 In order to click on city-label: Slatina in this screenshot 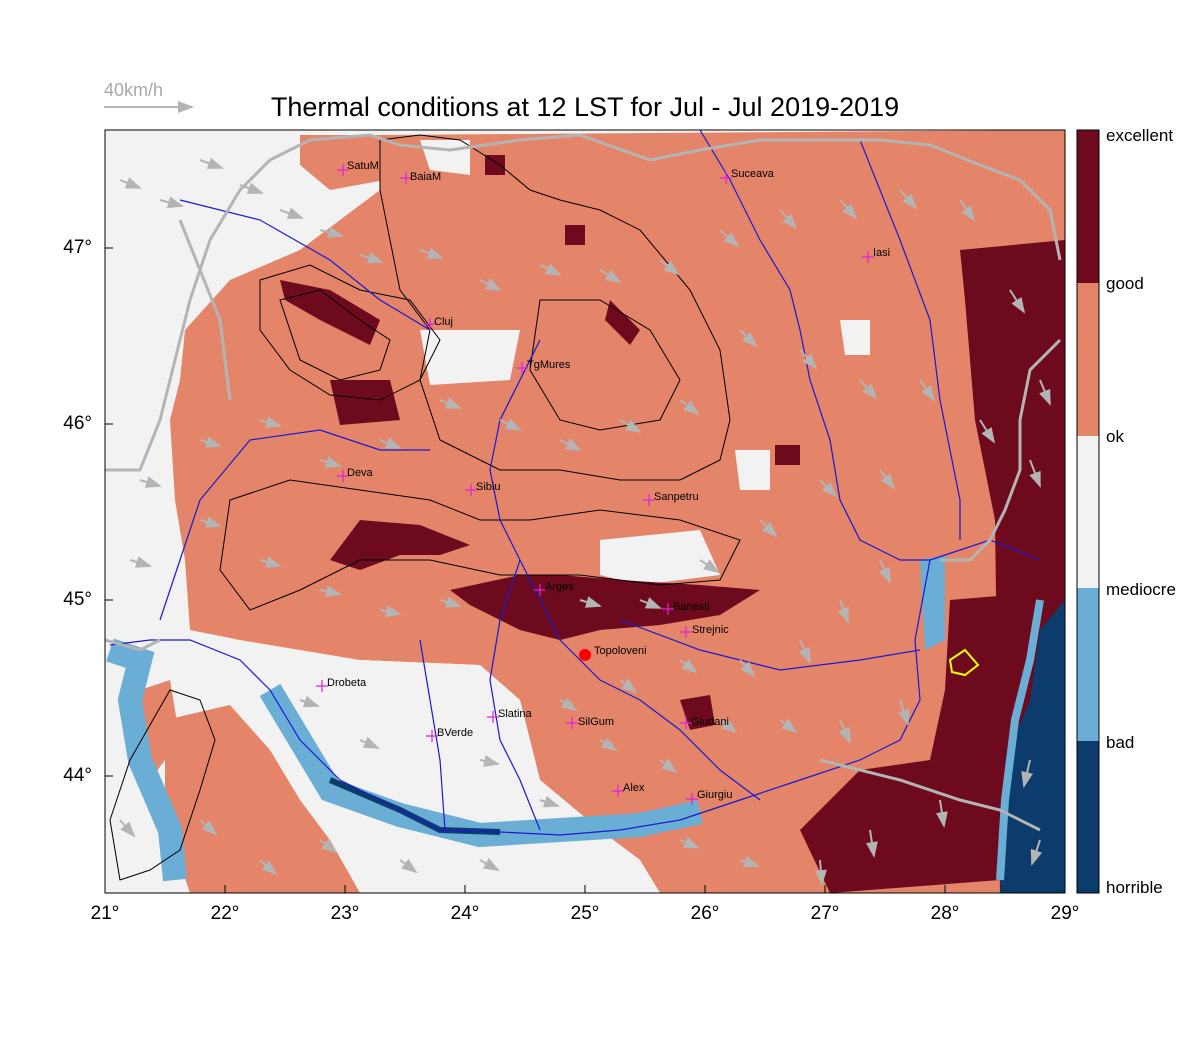, I will do `click(515, 714)`.